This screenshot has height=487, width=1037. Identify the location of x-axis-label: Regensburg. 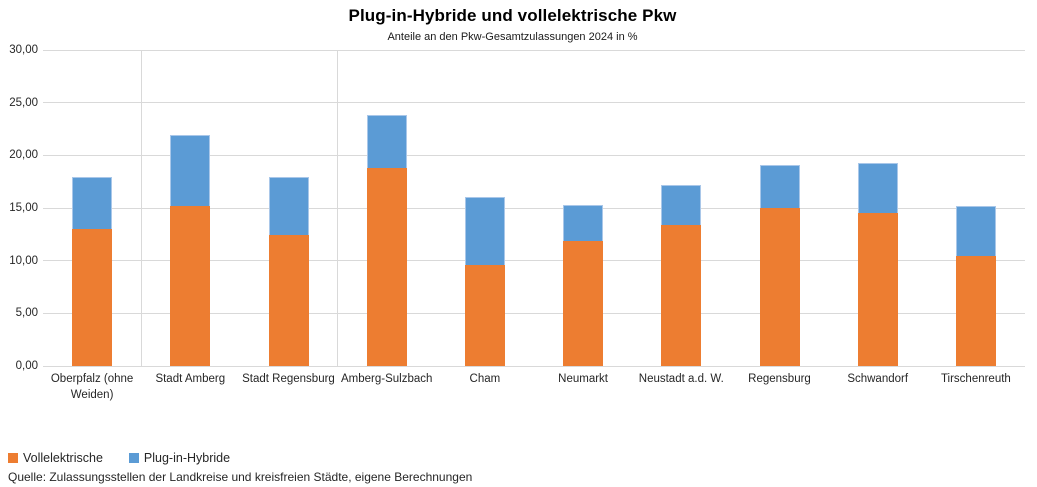
(779, 379).